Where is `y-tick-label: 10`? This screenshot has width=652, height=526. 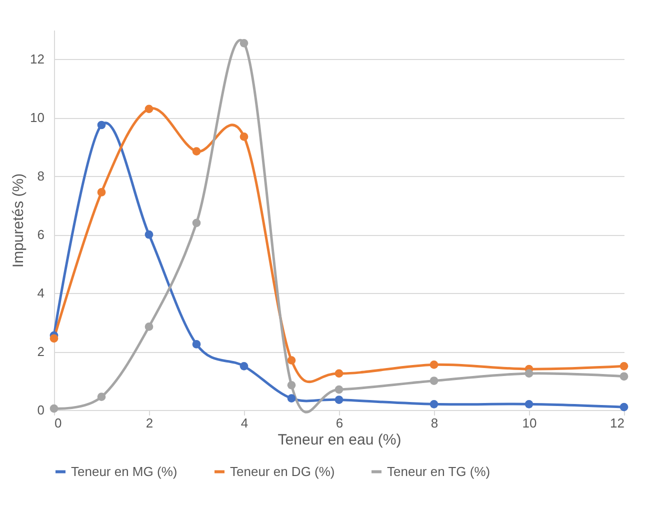
y-tick-label: 10 is located at coordinates (37, 118).